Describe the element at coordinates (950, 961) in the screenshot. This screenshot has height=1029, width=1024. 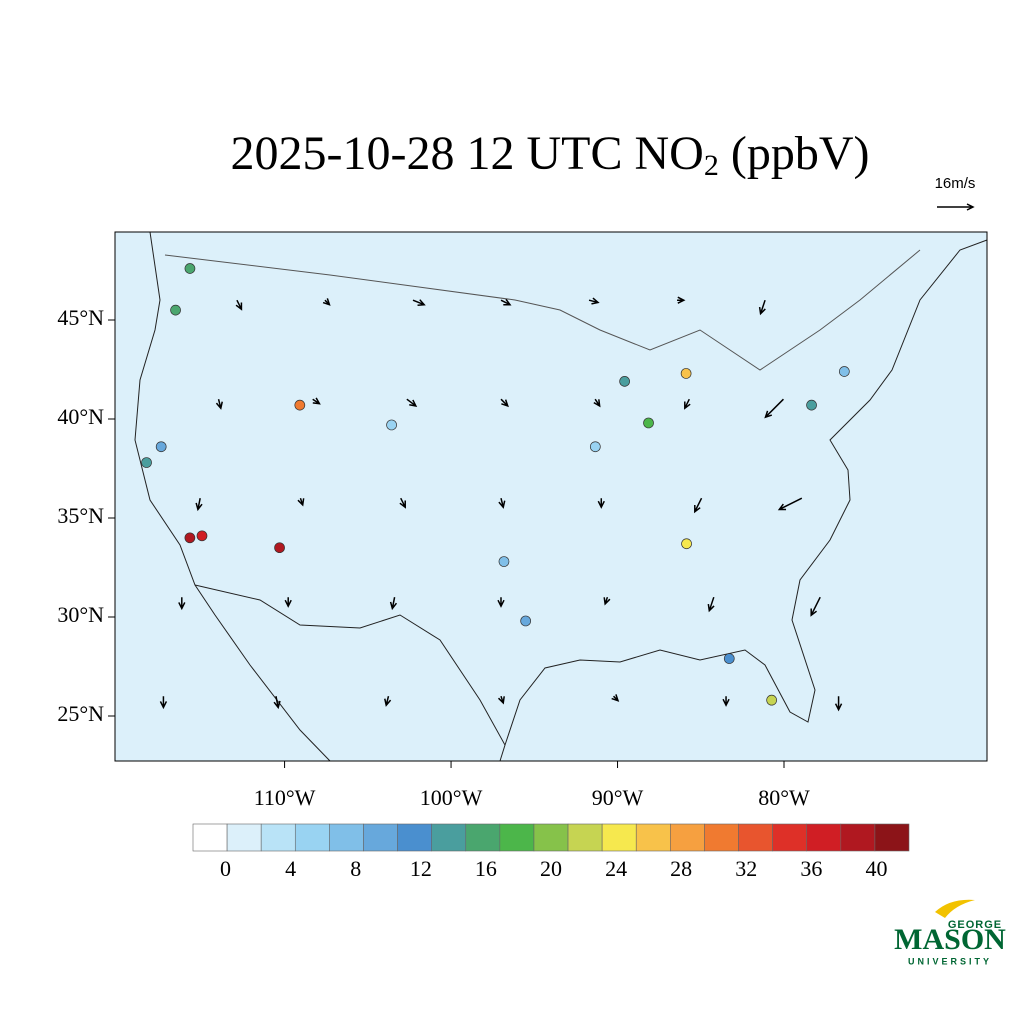
I see `logo-bottom: UNIVERSITY` at that location.